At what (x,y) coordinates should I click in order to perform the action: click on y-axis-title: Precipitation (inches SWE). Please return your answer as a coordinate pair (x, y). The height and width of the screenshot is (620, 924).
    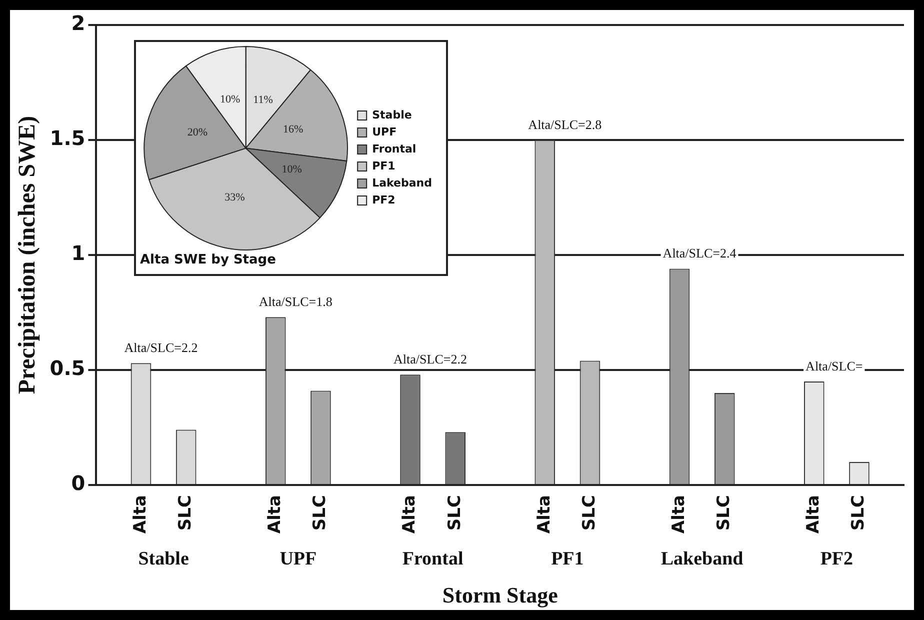
    Looking at the image, I should click on (27, 255).